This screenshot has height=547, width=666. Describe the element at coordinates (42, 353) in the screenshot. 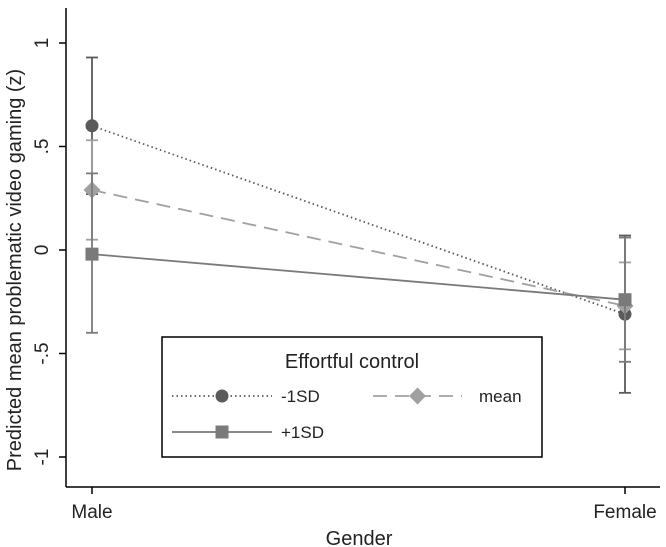

I see `y-tick-label: -.5` at that location.